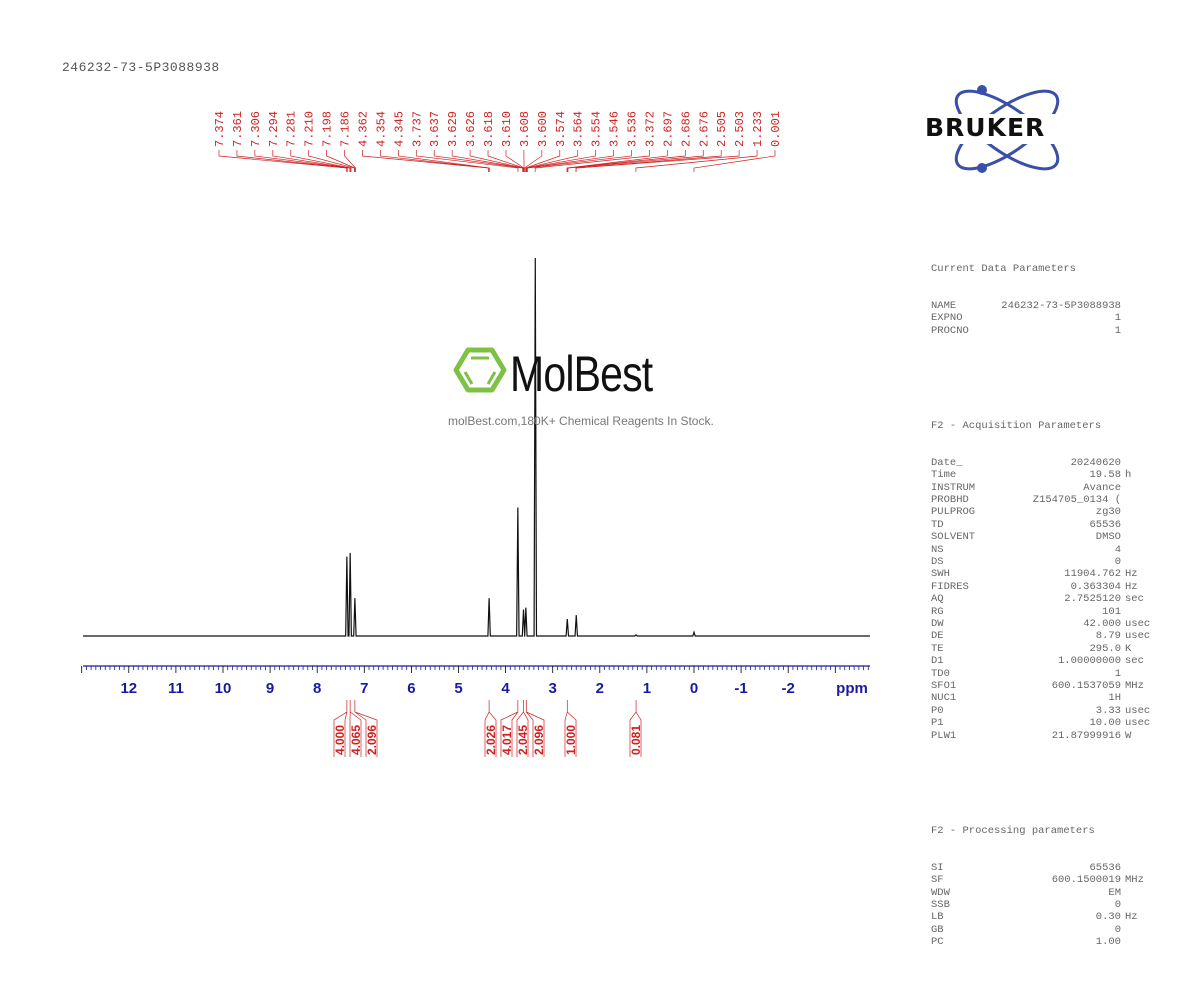  Describe the element at coordinates (1108, 636) in the screenshot. I see `param-value: 8.79` at that location.